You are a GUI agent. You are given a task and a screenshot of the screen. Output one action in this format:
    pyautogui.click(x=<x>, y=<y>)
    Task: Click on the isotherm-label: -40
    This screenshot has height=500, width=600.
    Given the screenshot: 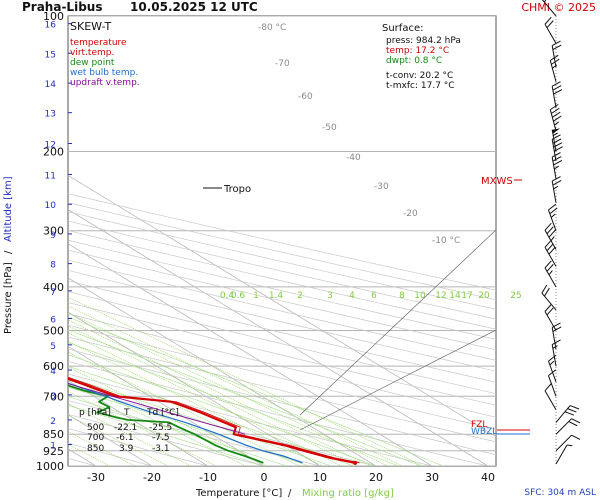 What is the action you would take?
    pyautogui.click(x=353, y=158)
    